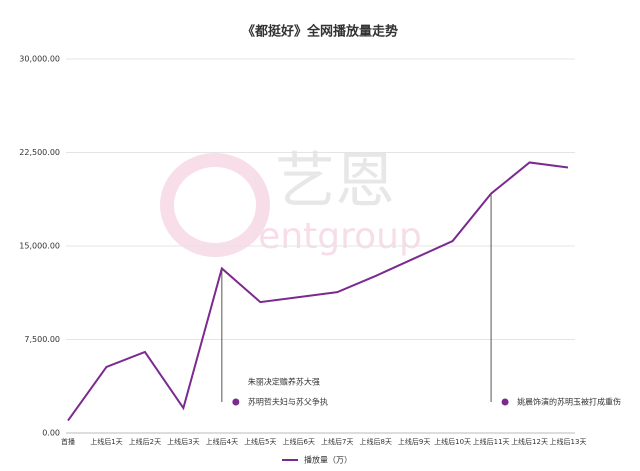  Describe the element at coordinates (328, 460) in the screenshot. I see `legend-label: 播放量（万）` at that location.